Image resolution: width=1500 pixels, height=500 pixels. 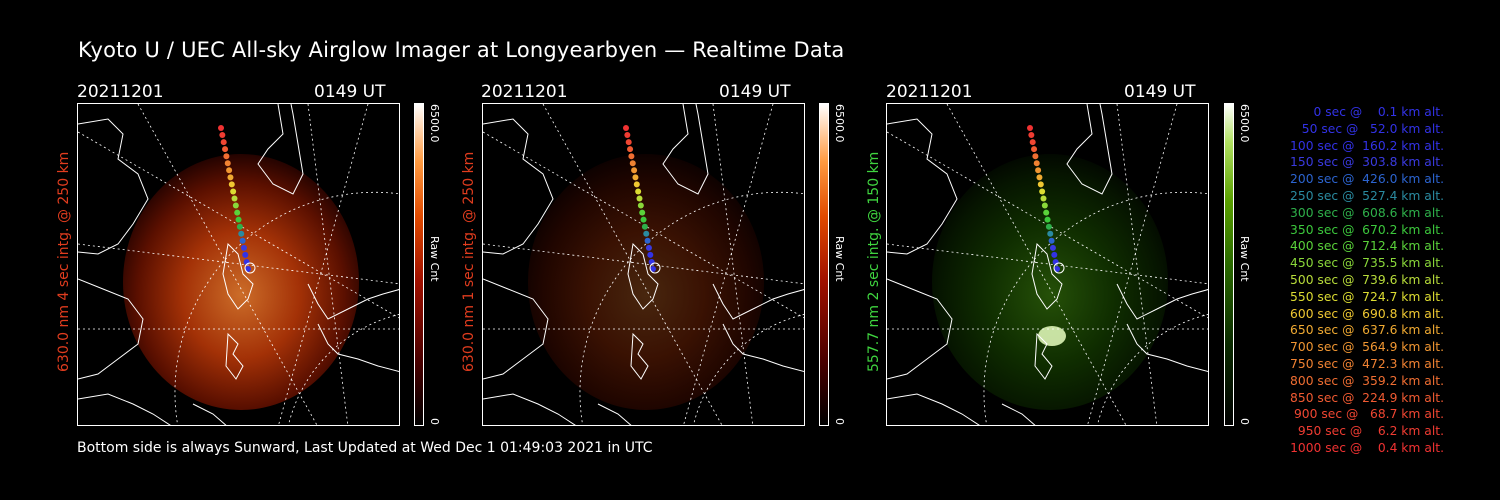 What do you see at coordinates (434, 259) in the screenshot?
I see `panel-1-colorbar-label: Raw Cnt` at bounding box center [434, 259].